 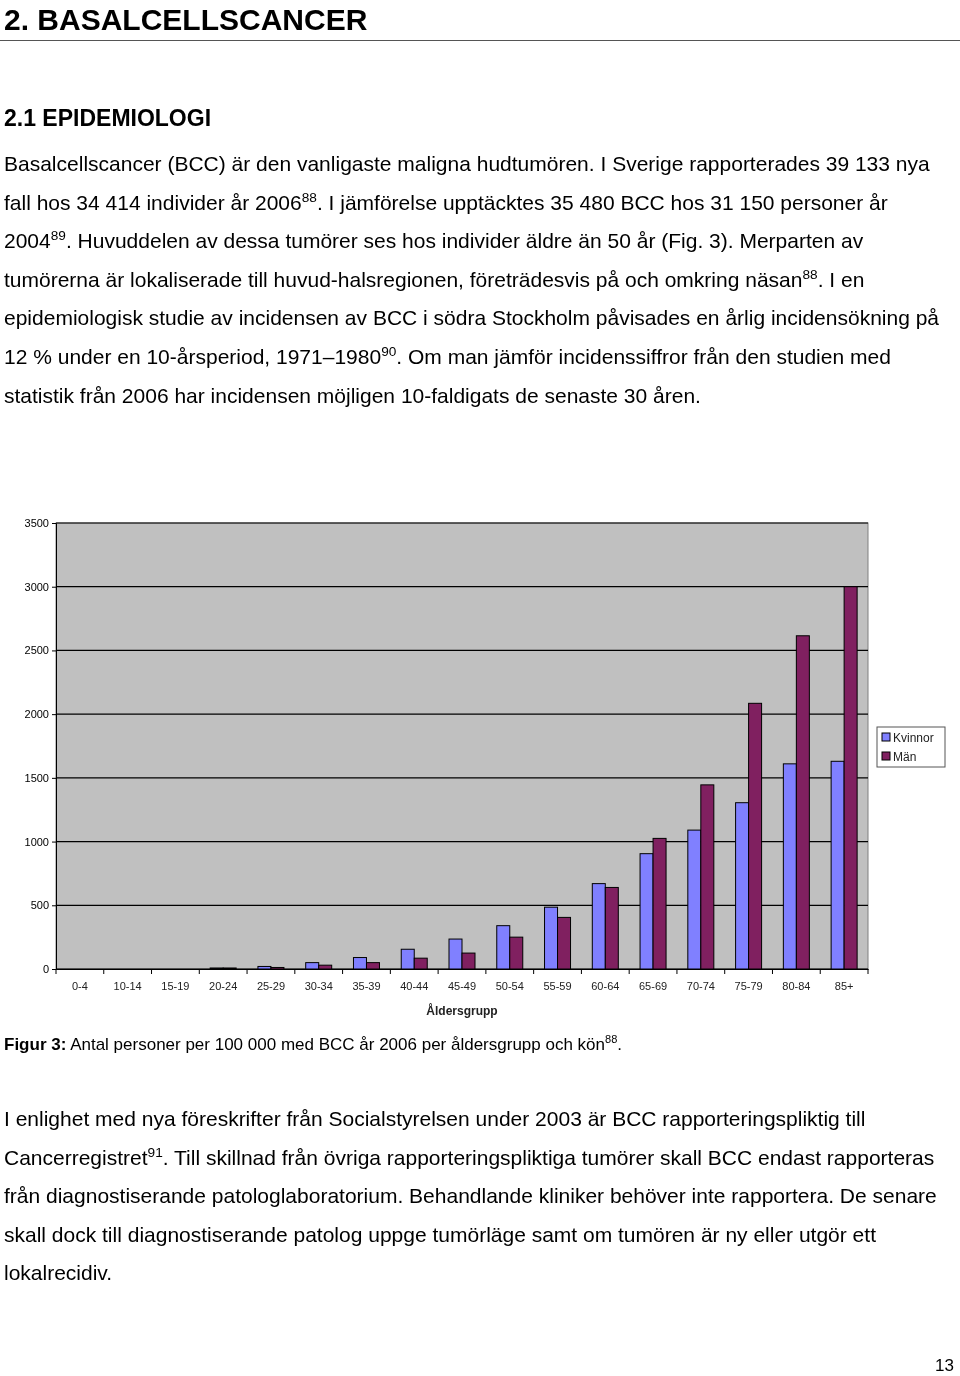 What do you see at coordinates (318, 985) in the screenshot?
I see `x-tick-label: 30-34` at bounding box center [318, 985].